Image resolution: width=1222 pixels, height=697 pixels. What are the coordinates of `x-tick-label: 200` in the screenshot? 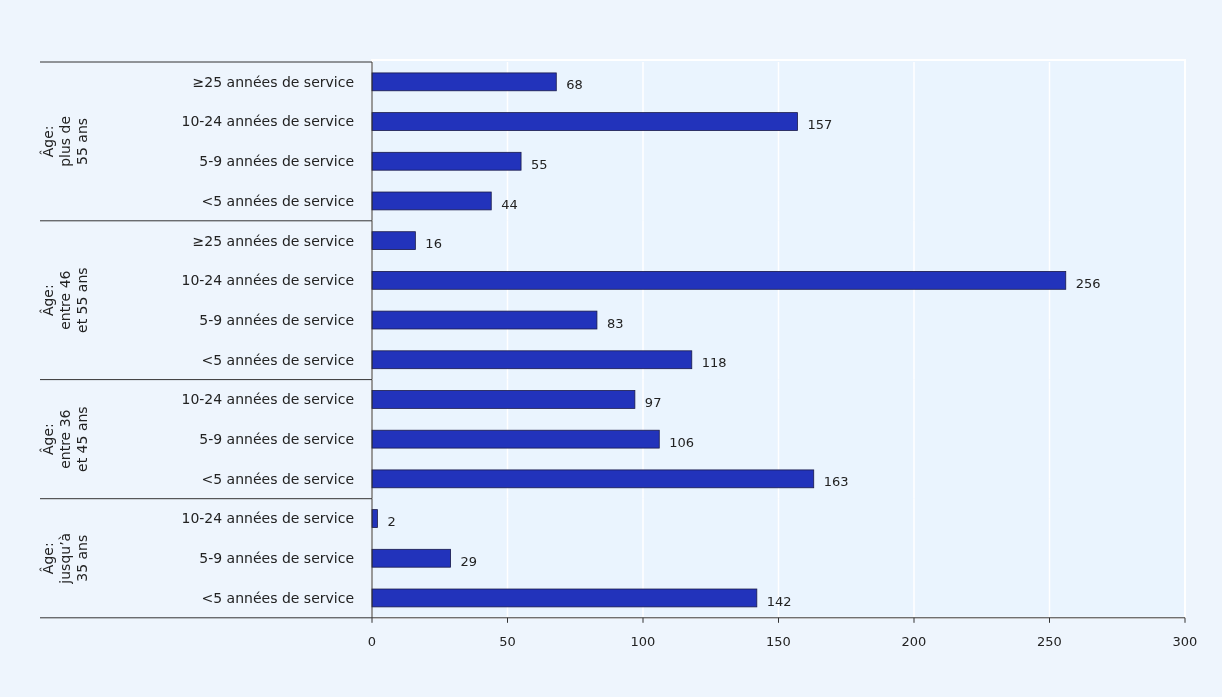 It's located at (914, 641).